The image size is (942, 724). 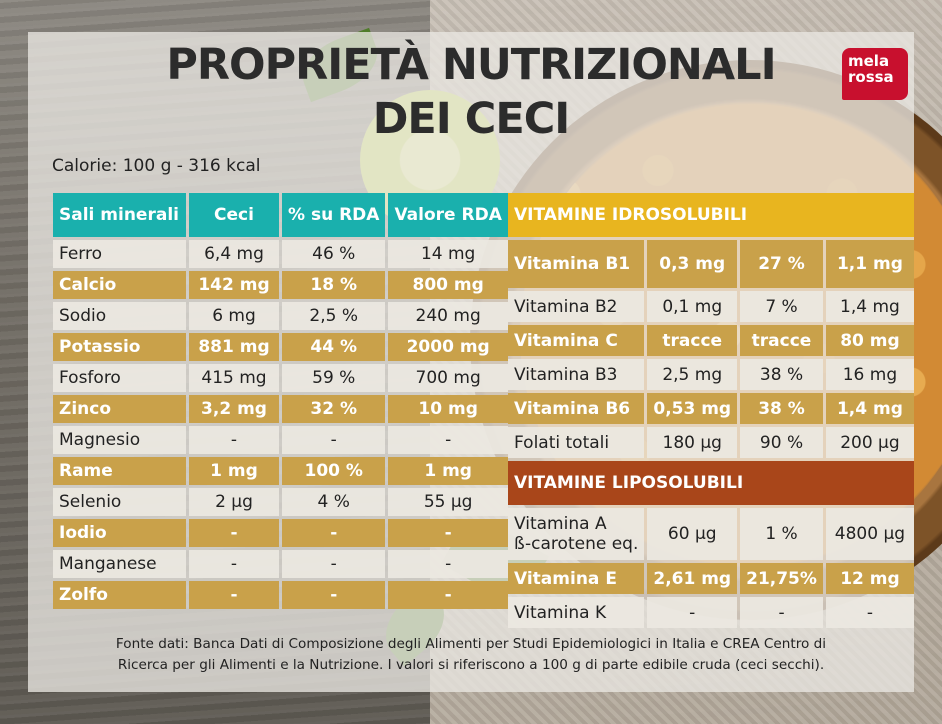 What do you see at coordinates (781, 578) in the screenshot?
I see `vitamin-pct: 21,75%` at bounding box center [781, 578].